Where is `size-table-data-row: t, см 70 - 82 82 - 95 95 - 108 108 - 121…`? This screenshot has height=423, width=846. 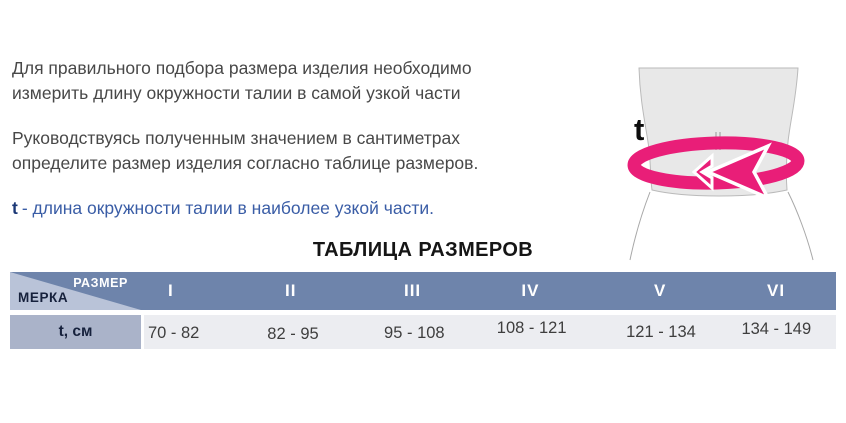 size-table-data-row: t, см 70 - 82 82 - 95 95 - 108 108 - 121… is located at coordinates (423, 332).